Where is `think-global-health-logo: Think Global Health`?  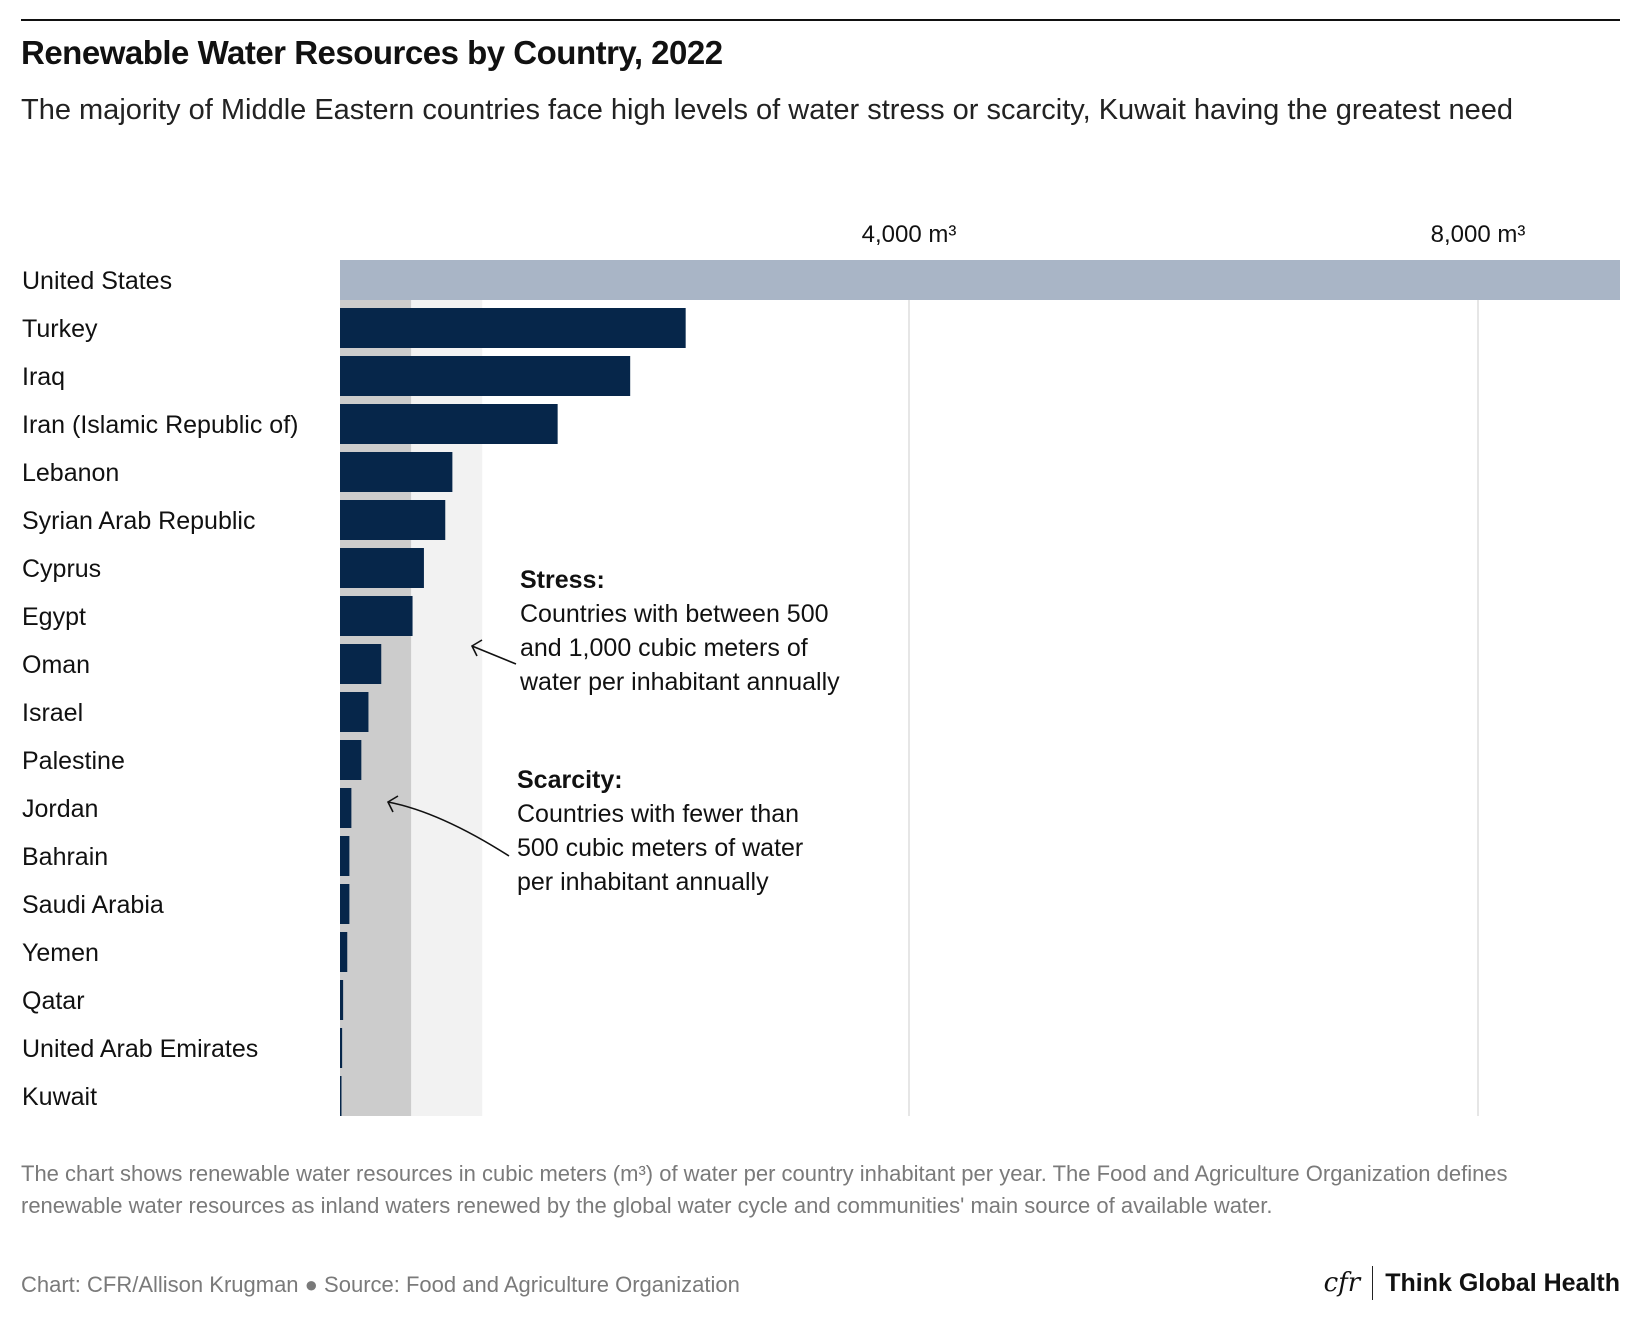
think-global-health-logo: Think Global Health is located at coordinates (1502, 1282).